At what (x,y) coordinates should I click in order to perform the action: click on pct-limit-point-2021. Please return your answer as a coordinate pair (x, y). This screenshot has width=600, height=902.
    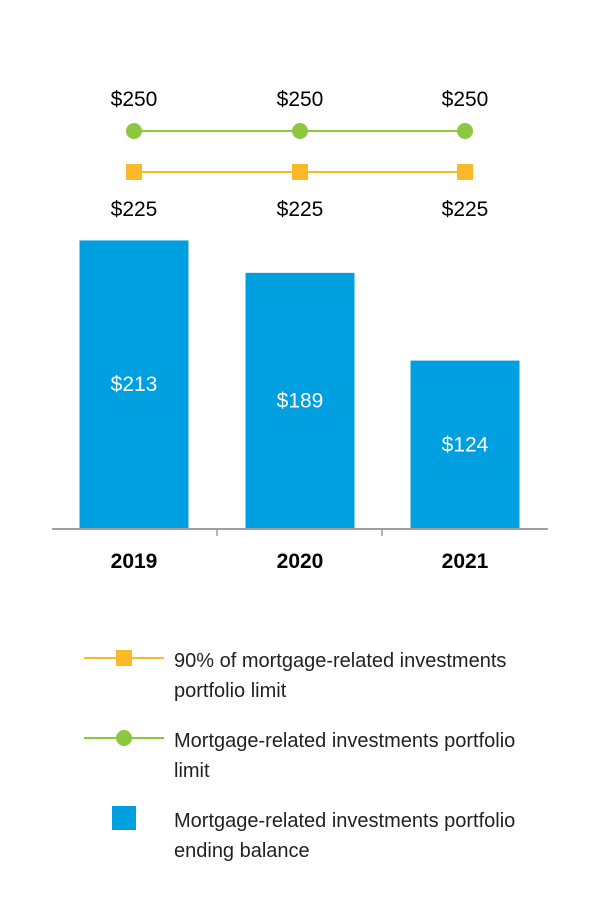
    Looking at the image, I should click on (465, 172).